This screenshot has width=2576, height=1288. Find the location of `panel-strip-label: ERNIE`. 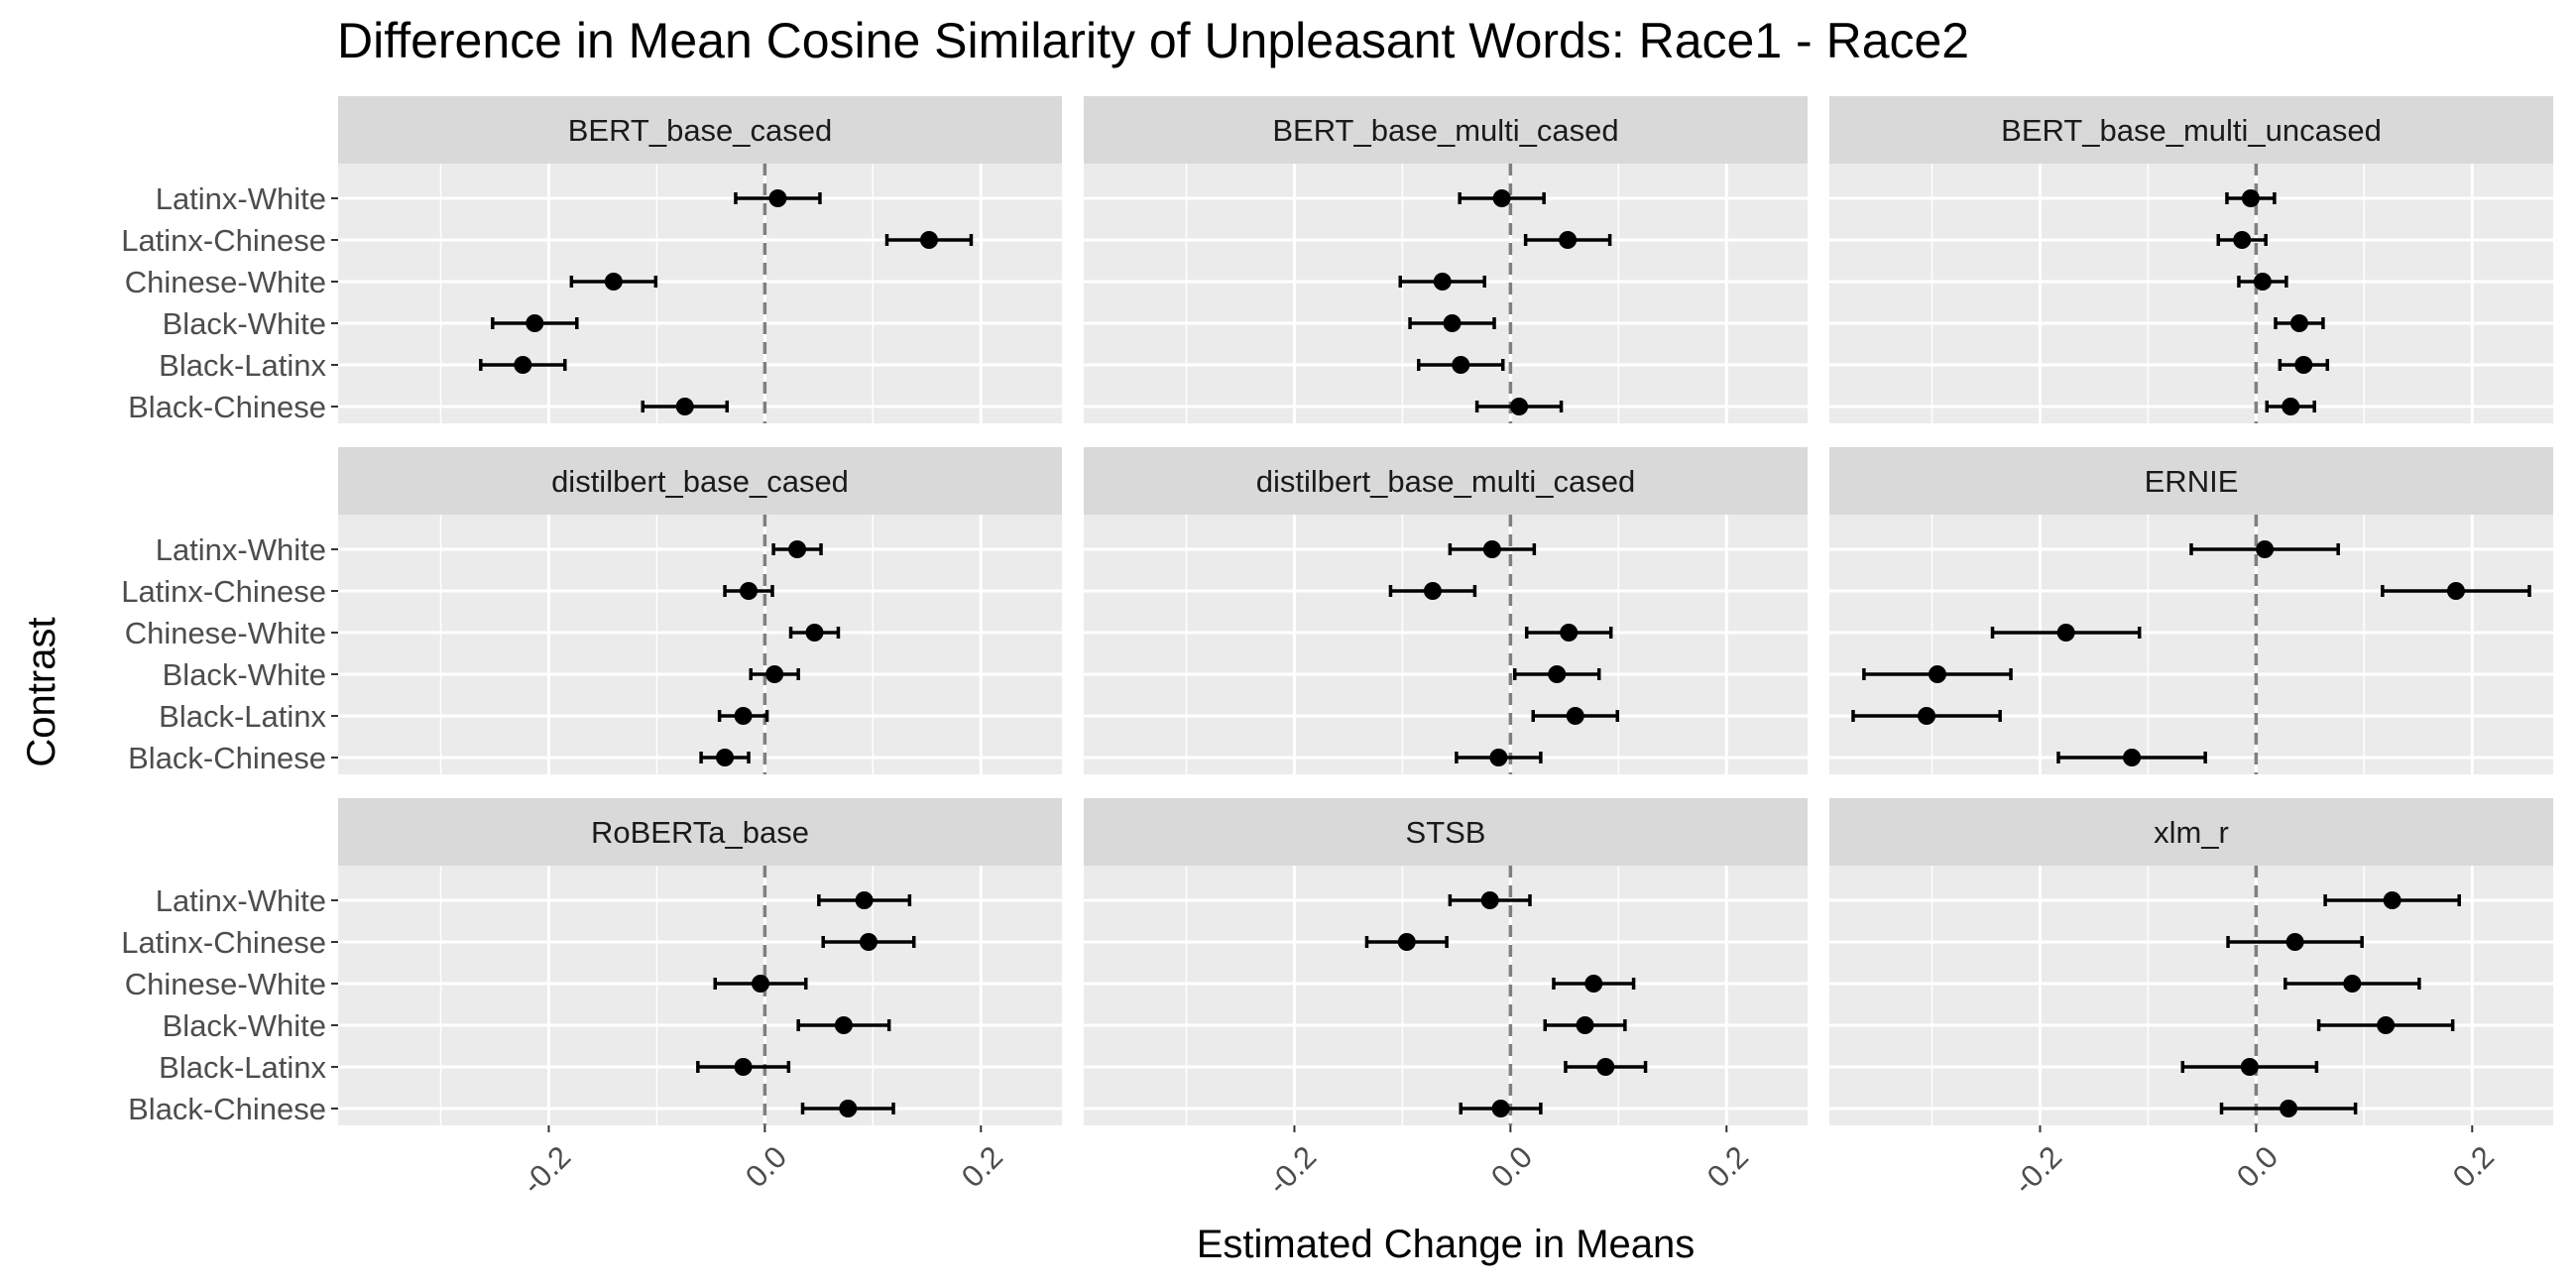

panel-strip-label: ERNIE is located at coordinates (2192, 481).